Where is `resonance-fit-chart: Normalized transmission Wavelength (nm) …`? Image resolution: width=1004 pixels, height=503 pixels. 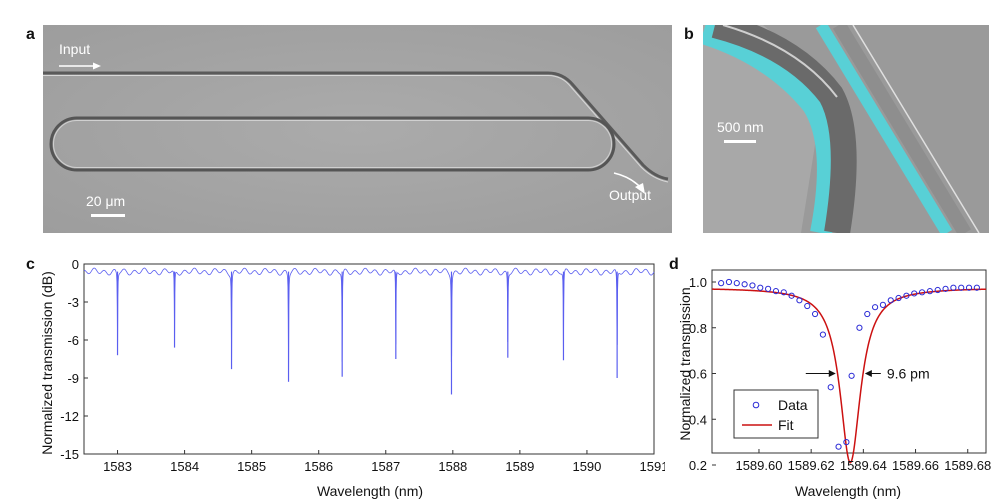 resonance-fit-chart: Normalized transmission Wavelength (nm) … is located at coordinates (834, 384).